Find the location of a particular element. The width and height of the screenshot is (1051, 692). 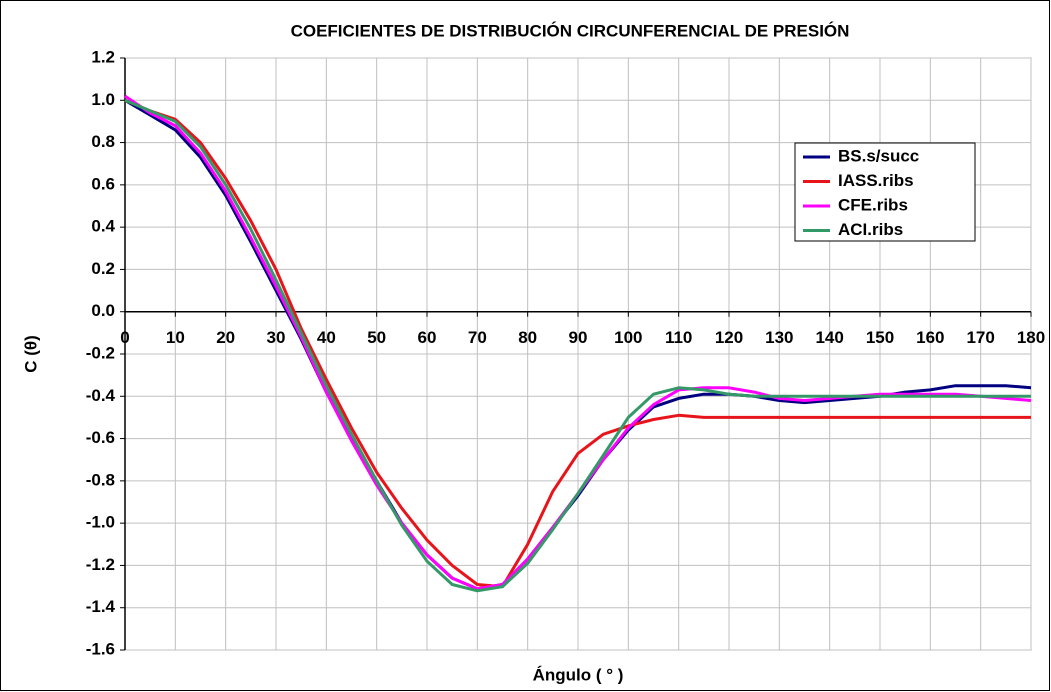

legend-label: BS.s/succ is located at coordinates (878, 155).